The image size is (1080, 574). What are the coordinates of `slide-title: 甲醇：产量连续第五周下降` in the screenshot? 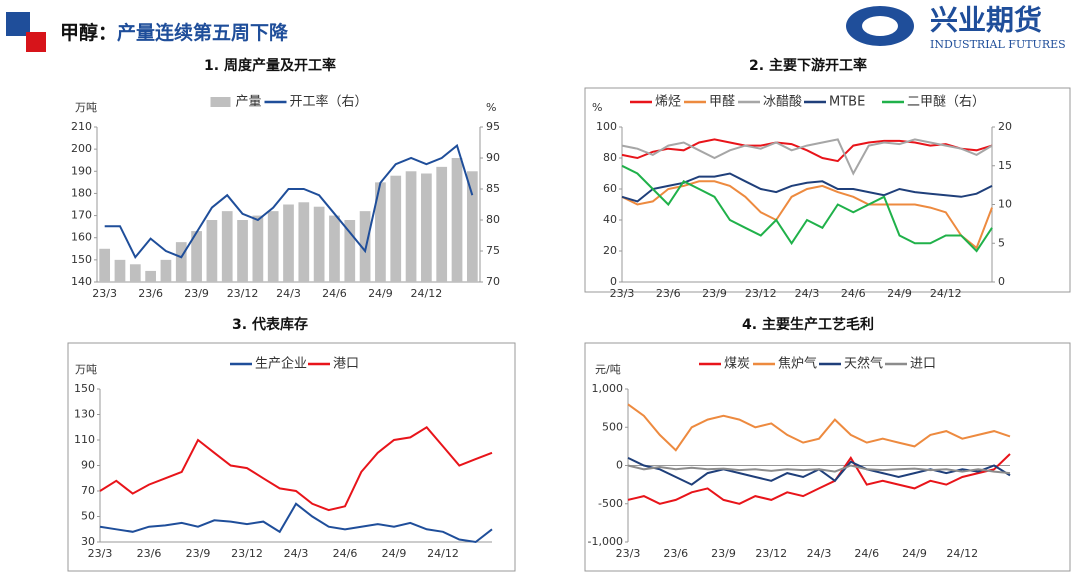 It's located at (174, 32).